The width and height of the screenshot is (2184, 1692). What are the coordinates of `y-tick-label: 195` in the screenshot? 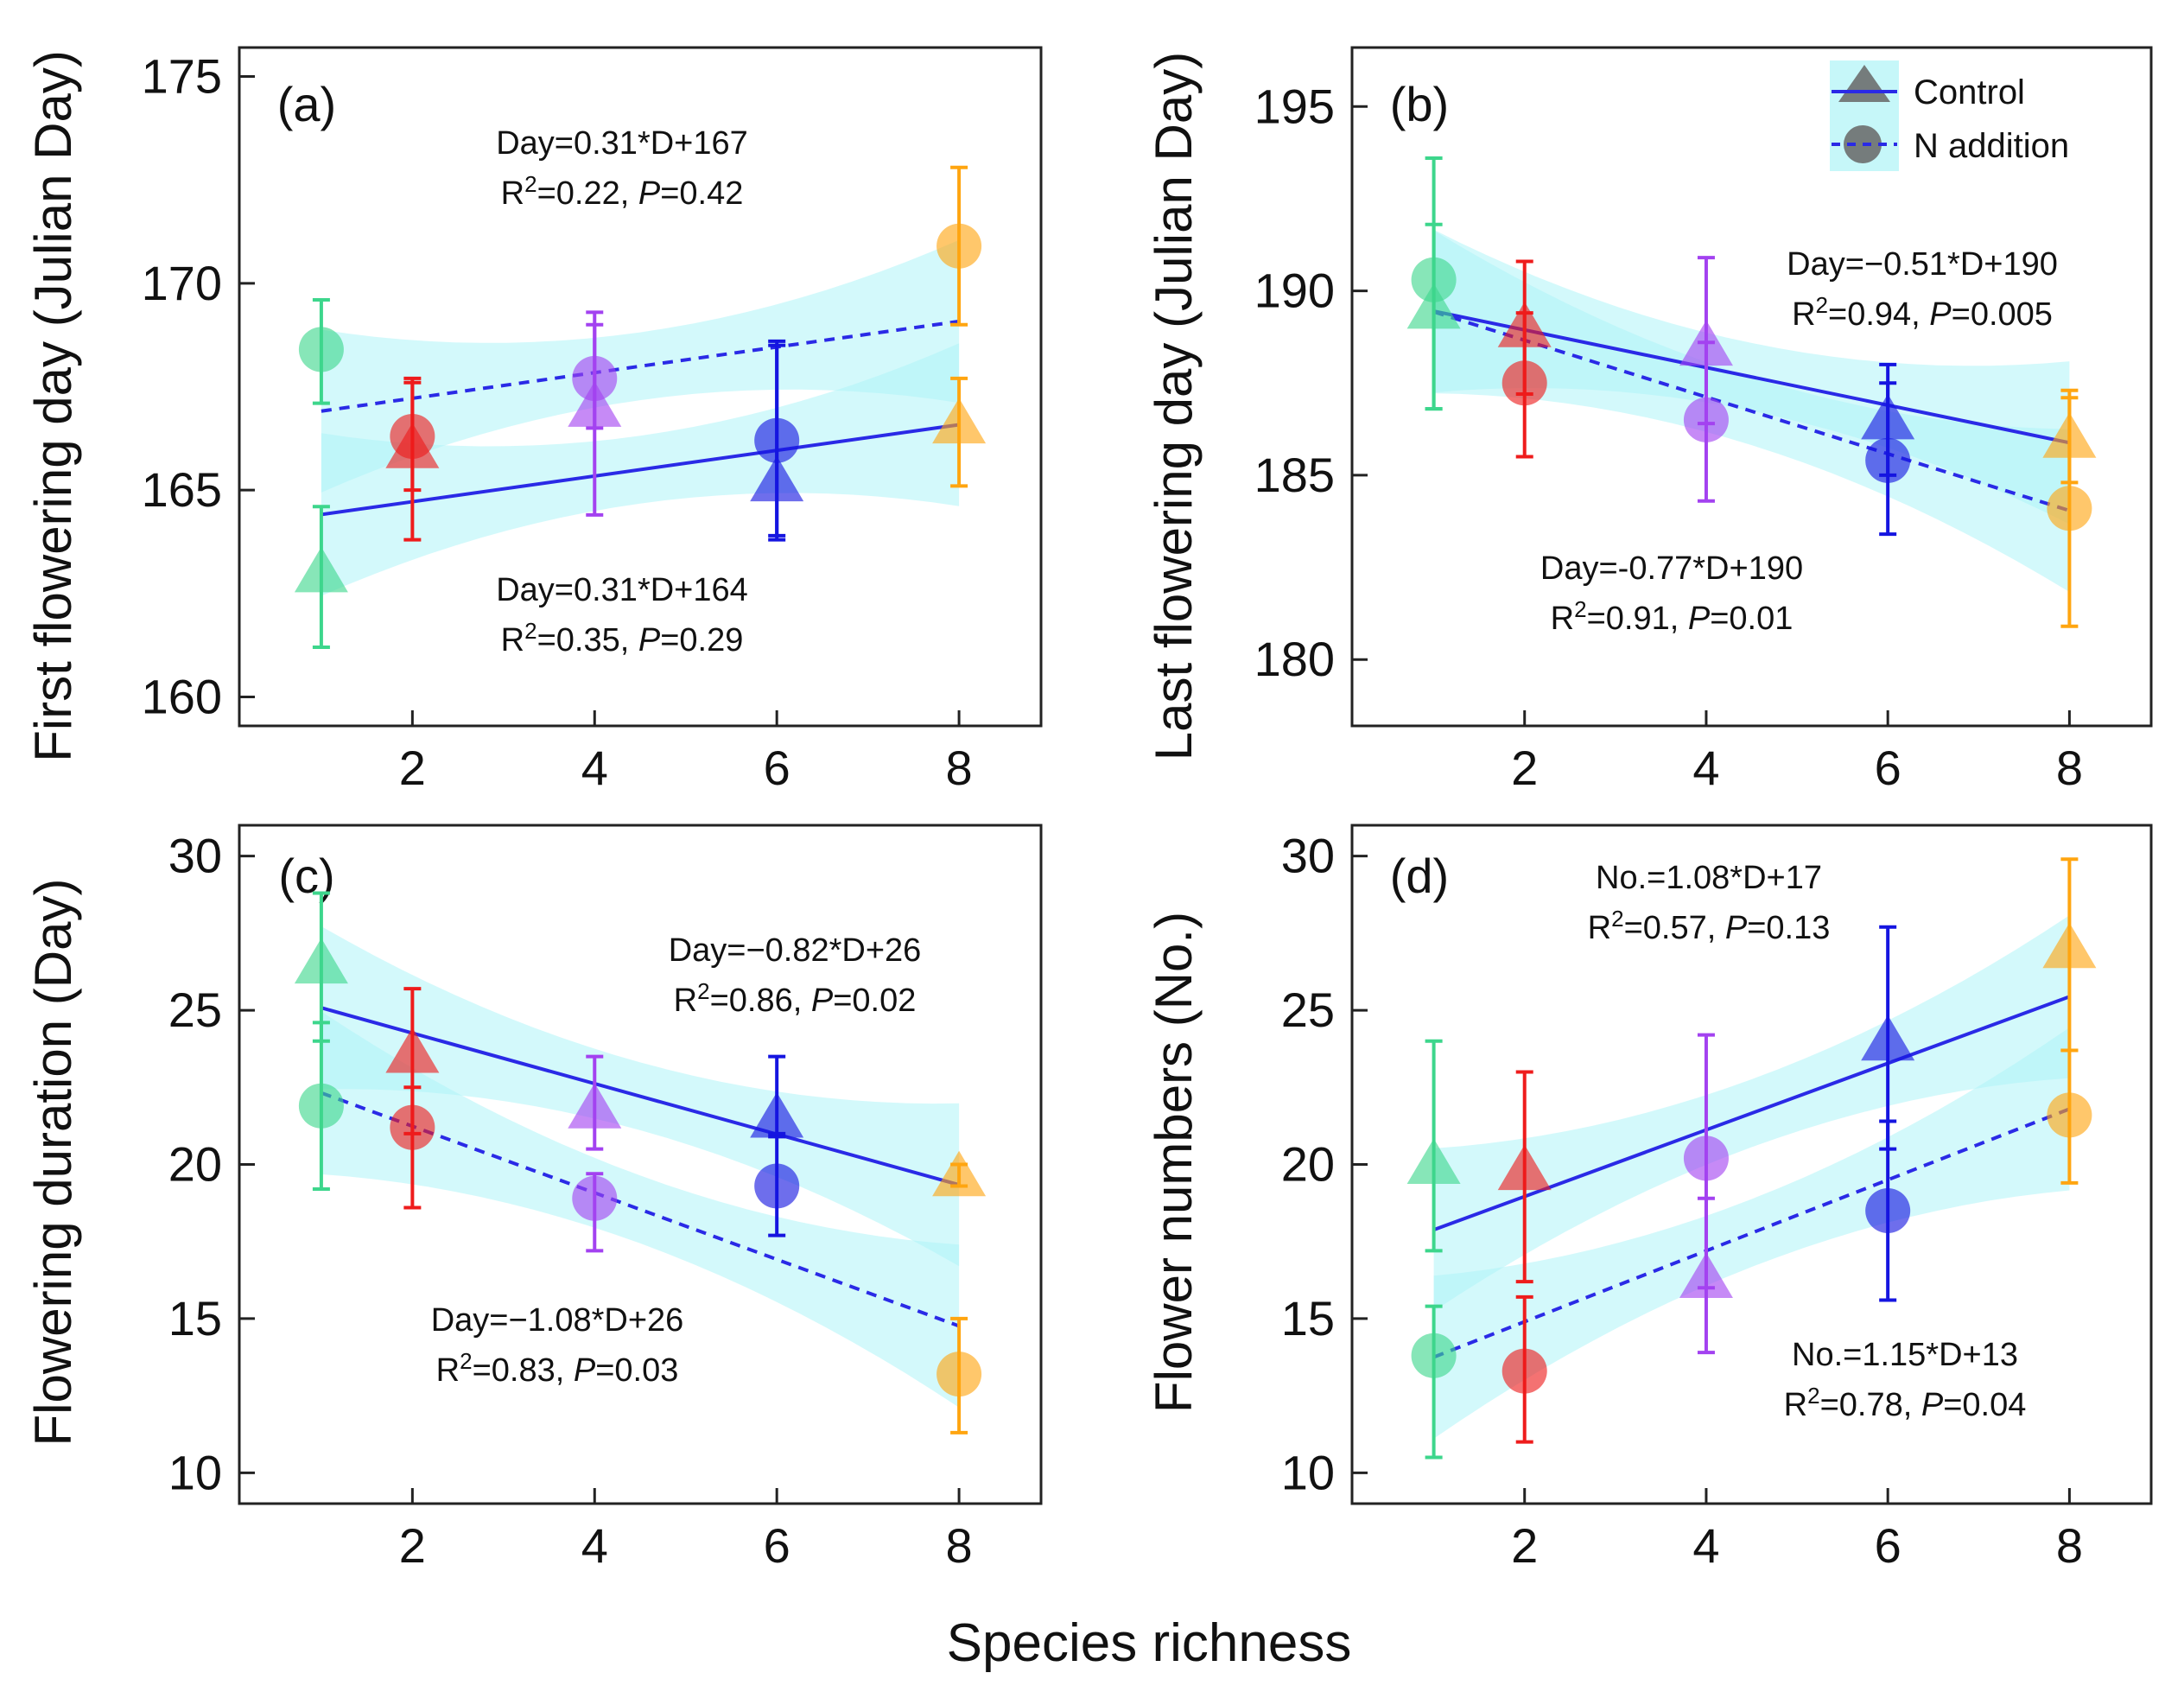 It's located at (1295, 106).